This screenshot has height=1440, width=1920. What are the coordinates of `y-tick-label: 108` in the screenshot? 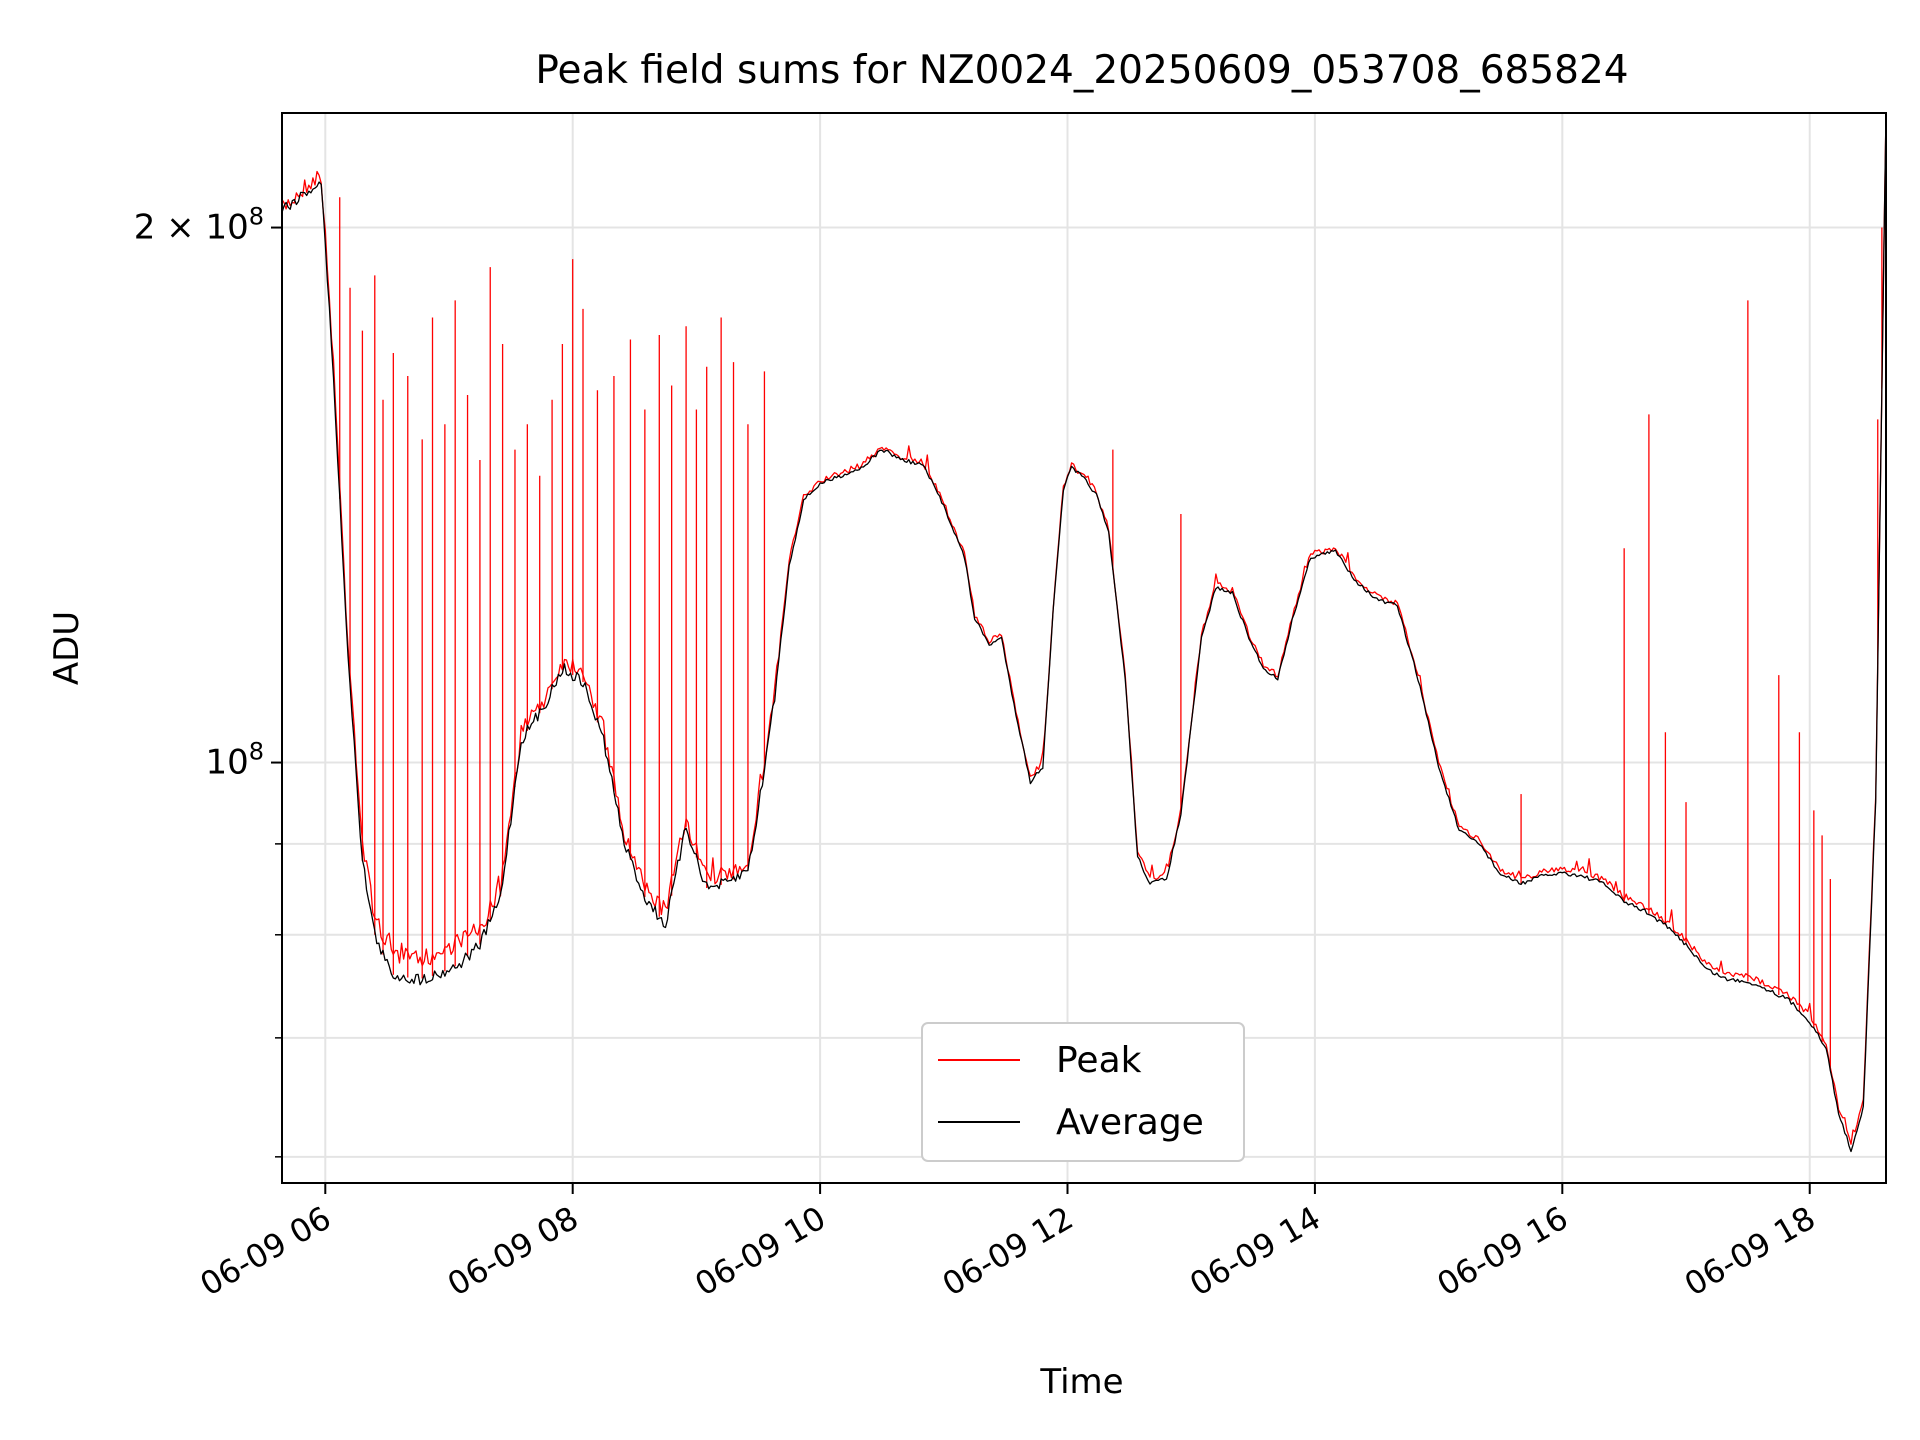 It's located at (234, 760).